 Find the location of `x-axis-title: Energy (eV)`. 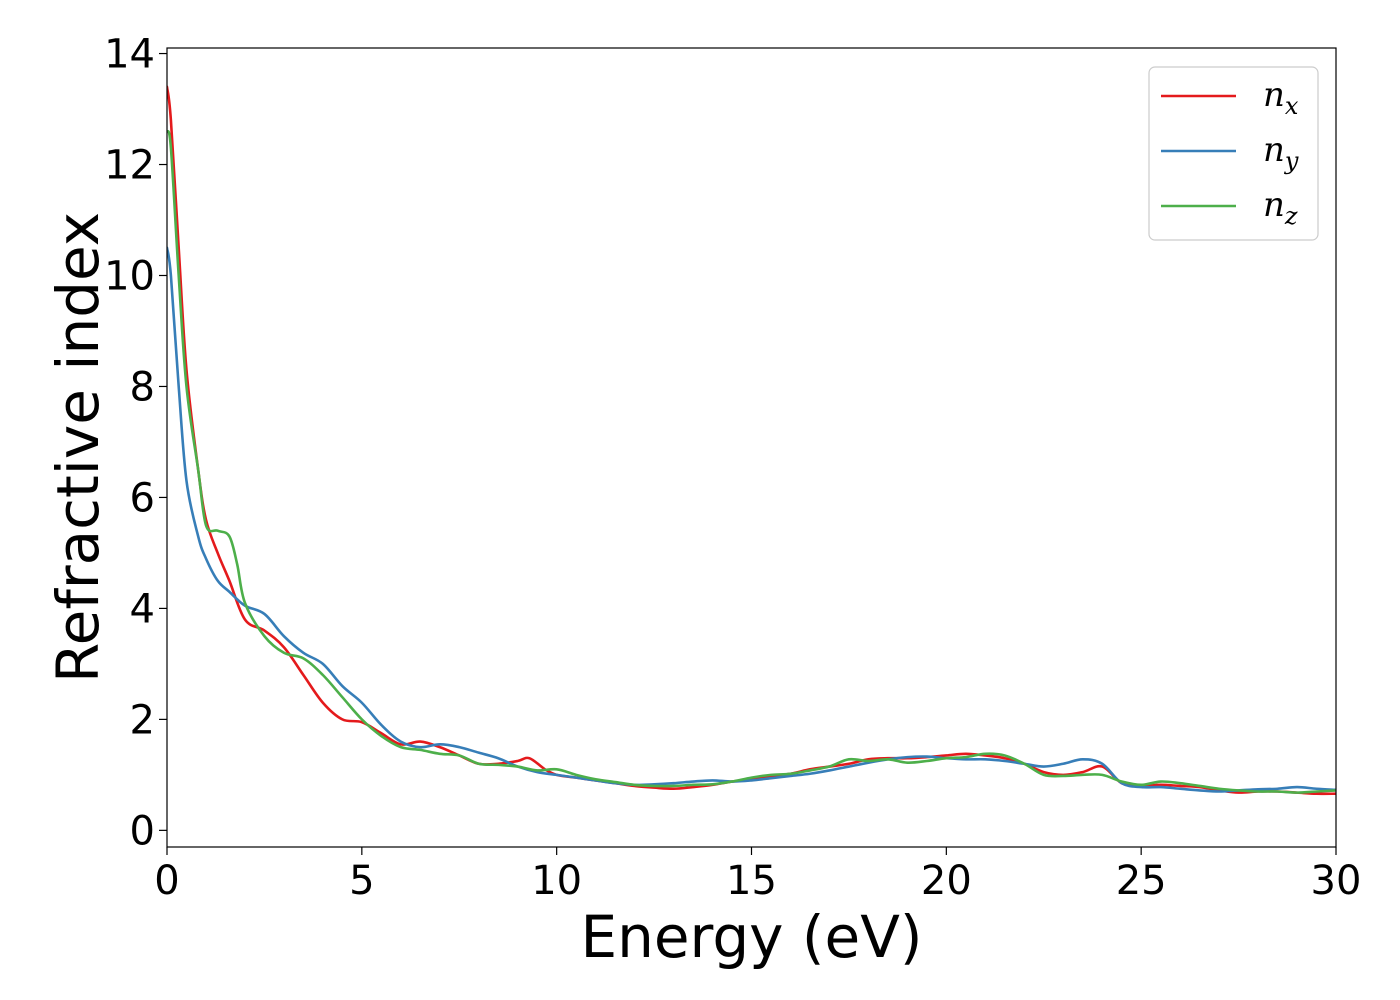

x-axis-title: Energy (eV) is located at coordinates (751, 937).